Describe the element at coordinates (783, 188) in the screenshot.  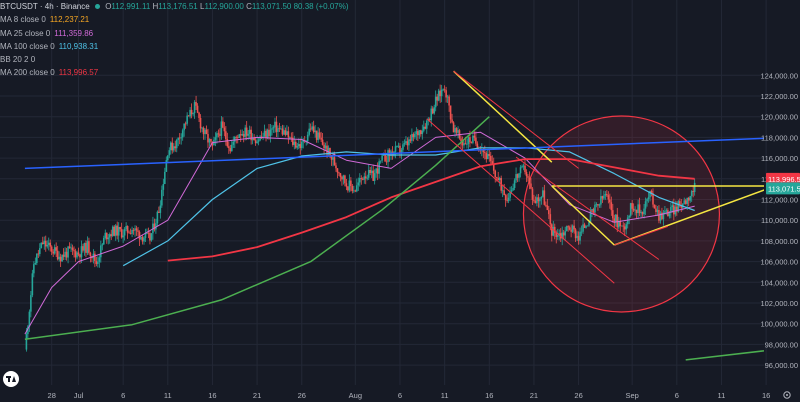
I see `last-price-tag: 113,071.50` at that location.